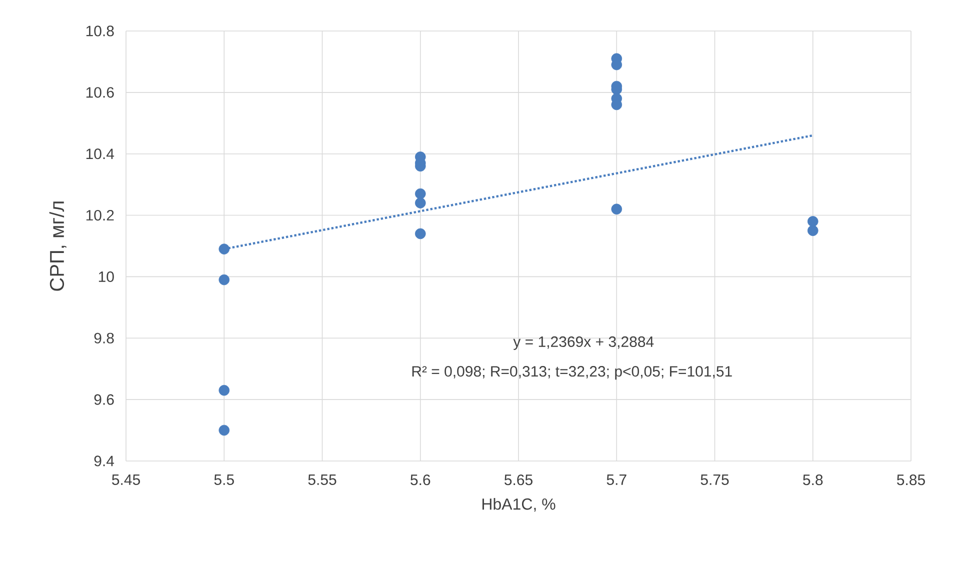 The width and height of the screenshot is (963, 577). I want to click on y-tick-label: 10.6, so click(100, 92).